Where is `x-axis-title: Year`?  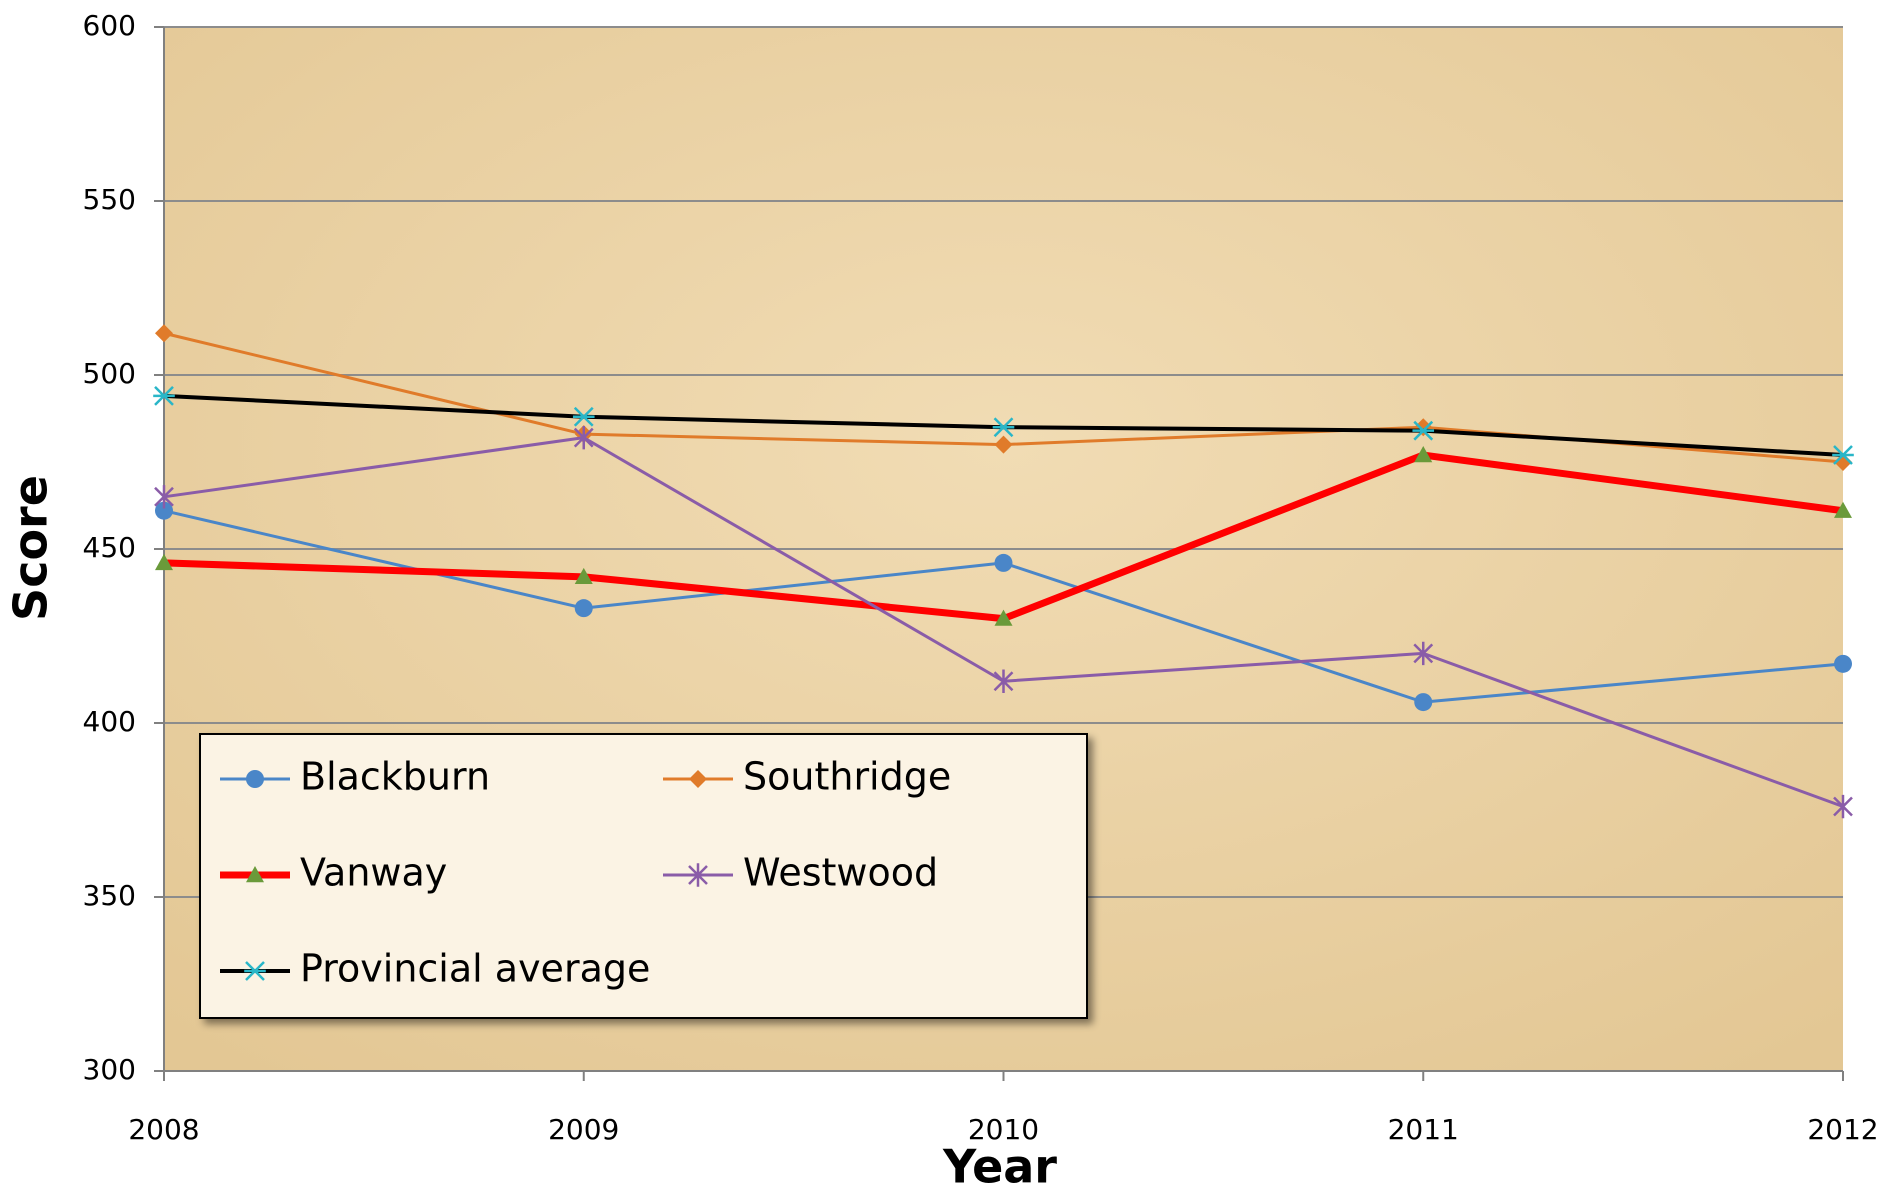 x-axis-title: Year is located at coordinates (999, 1167).